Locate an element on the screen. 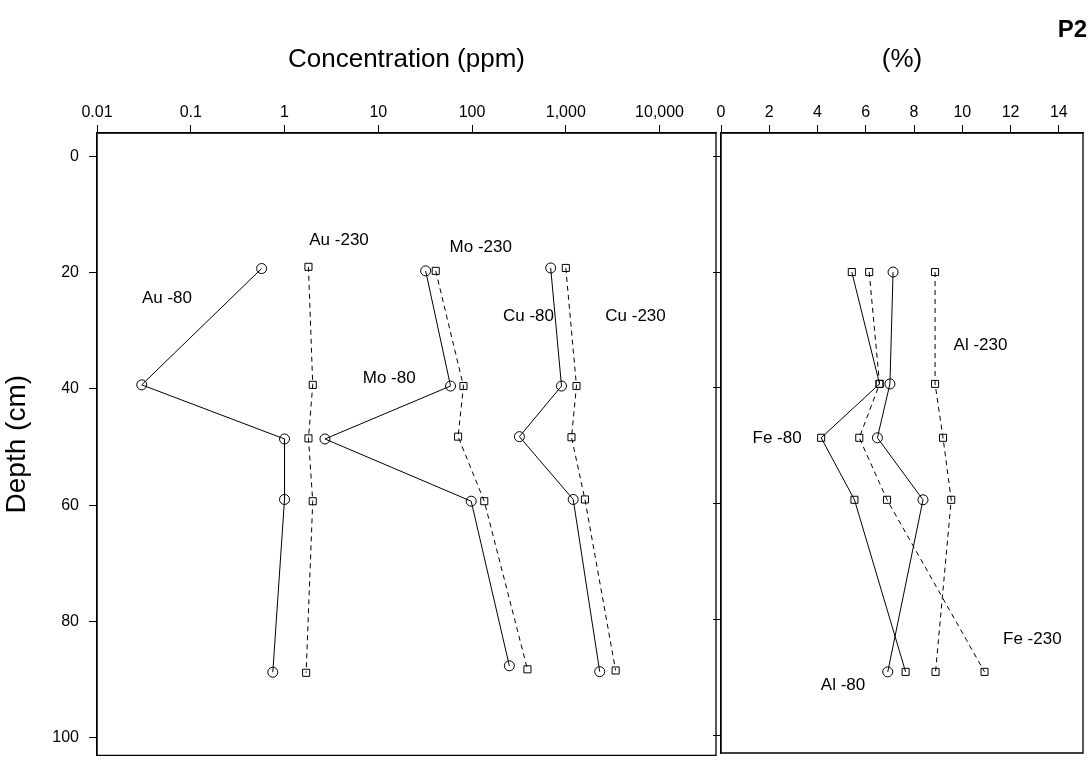 This screenshot has width=1089, height=775. x-axis-title: Concentration (ppm) is located at coordinates (406, 57).